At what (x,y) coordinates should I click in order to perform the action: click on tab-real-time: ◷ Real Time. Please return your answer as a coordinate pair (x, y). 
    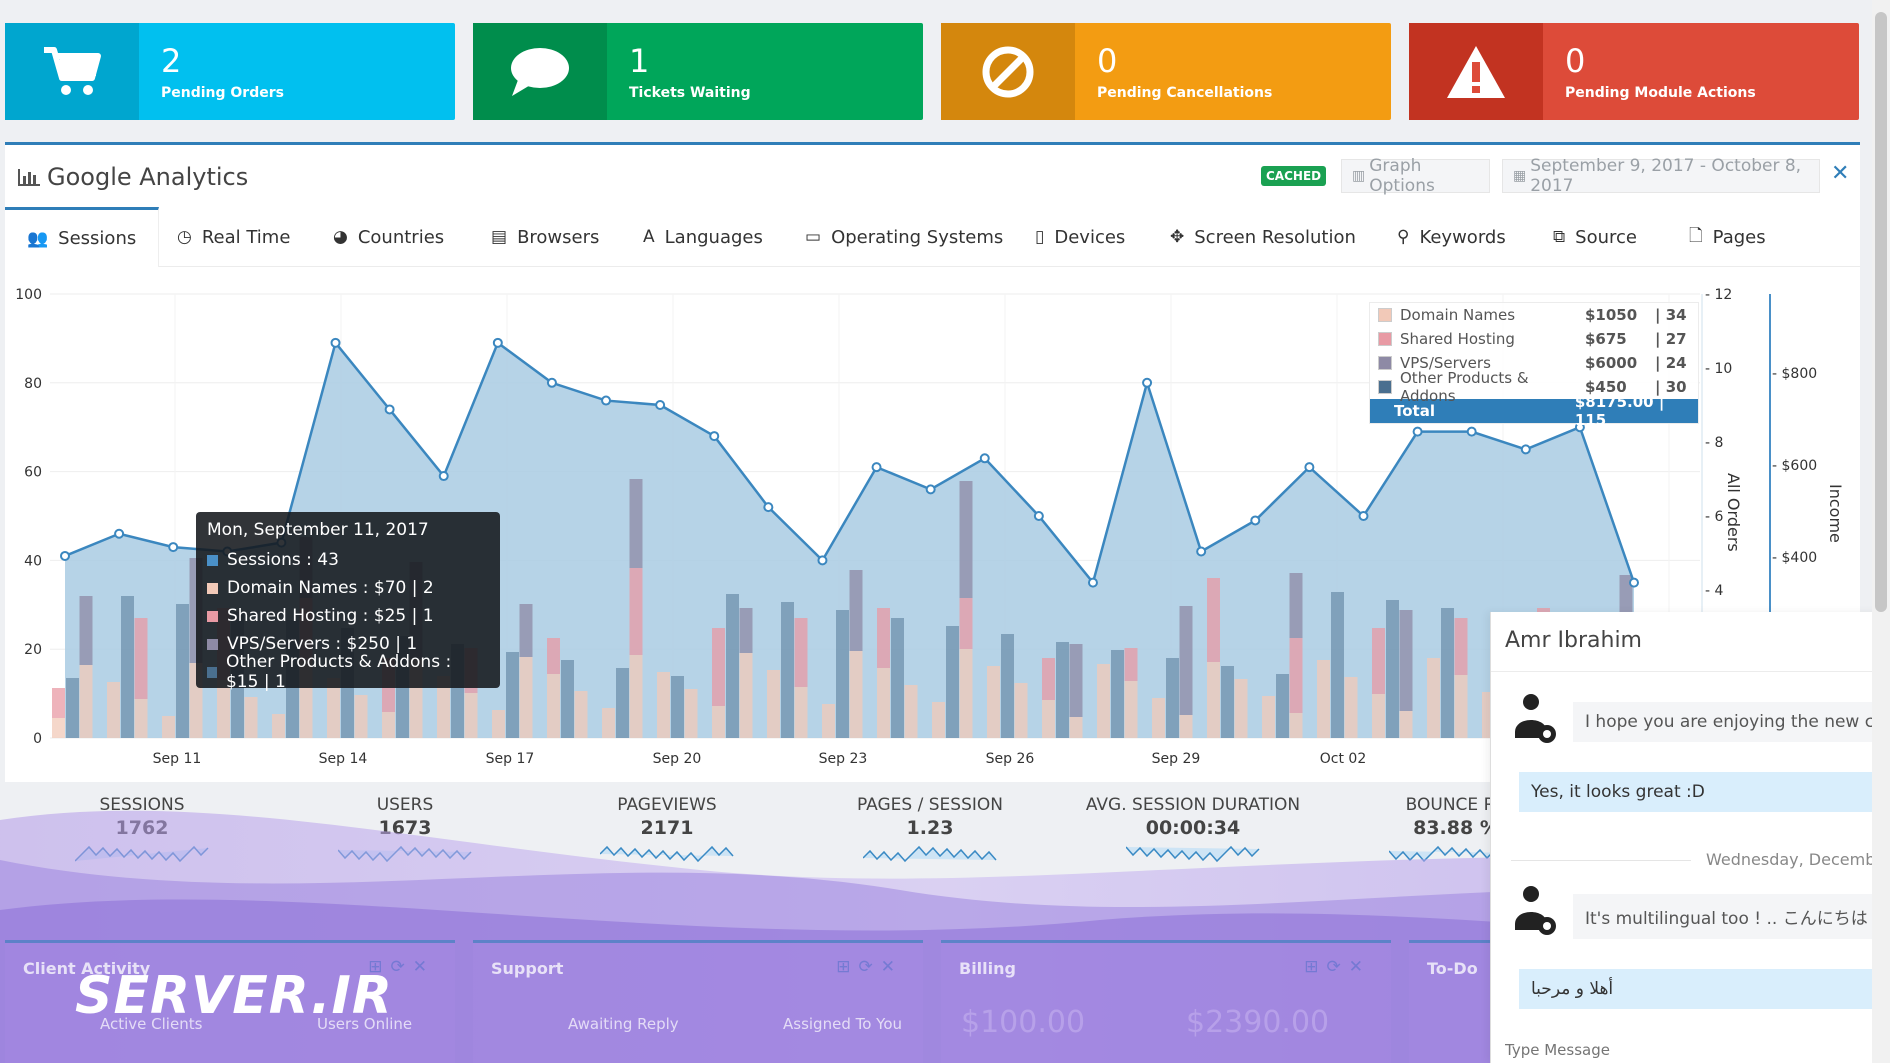
    Looking at the image, I should click on (233, 237).